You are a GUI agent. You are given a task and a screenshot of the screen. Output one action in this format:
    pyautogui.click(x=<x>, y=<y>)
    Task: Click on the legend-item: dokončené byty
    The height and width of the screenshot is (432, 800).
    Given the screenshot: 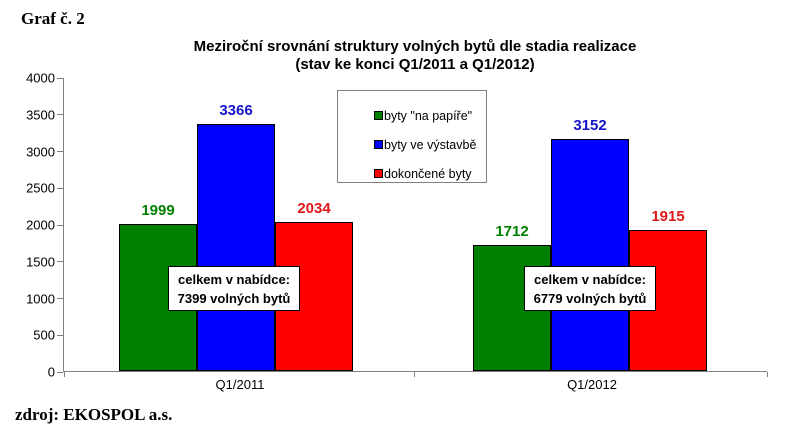 What is the action you would take?
    pyautogui.click(x=430, y=173)
    